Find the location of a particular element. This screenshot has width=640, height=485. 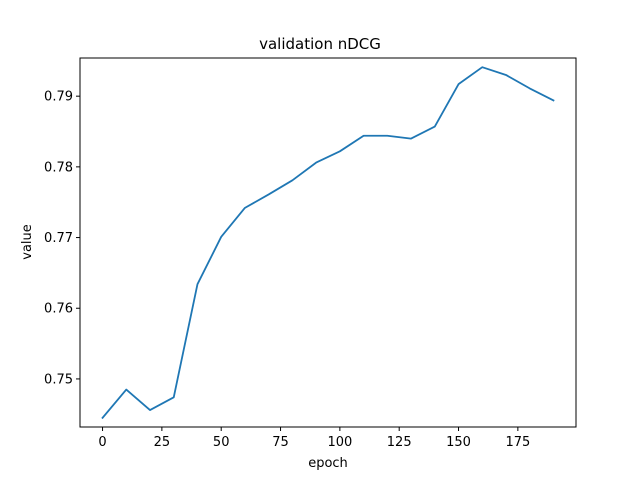

x-tick-label: 125 is located at coordinates (399, 442).